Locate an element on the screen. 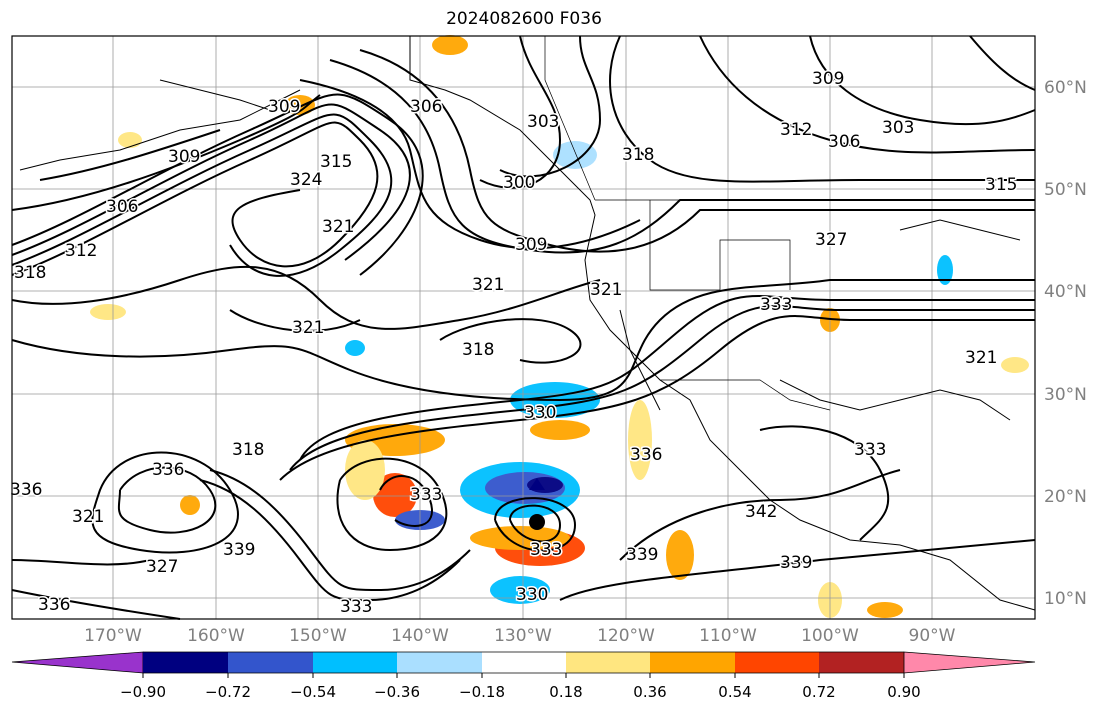 Image resolution: width=1105 pixels, height=712 pixels. lat-label: 30°N is located at coordinates (1065, 395).